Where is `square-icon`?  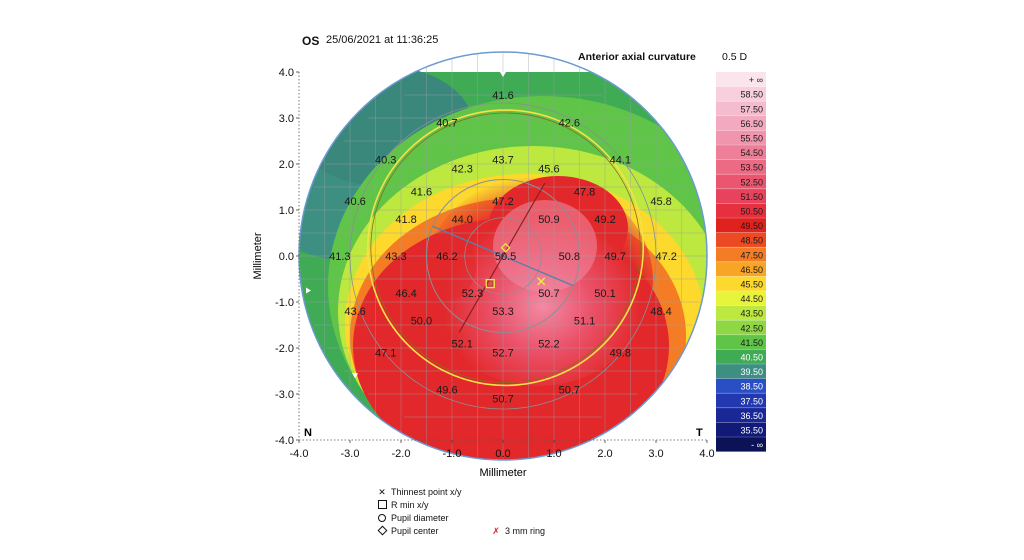 square-icon is located at coordinates (382, 505).